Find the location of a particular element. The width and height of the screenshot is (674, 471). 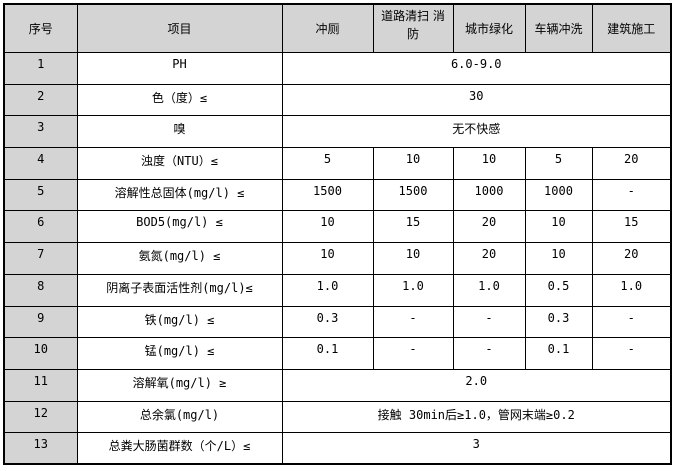

table-row: 1 PH 6.0-9.0 is located at coordinates (337, 68).